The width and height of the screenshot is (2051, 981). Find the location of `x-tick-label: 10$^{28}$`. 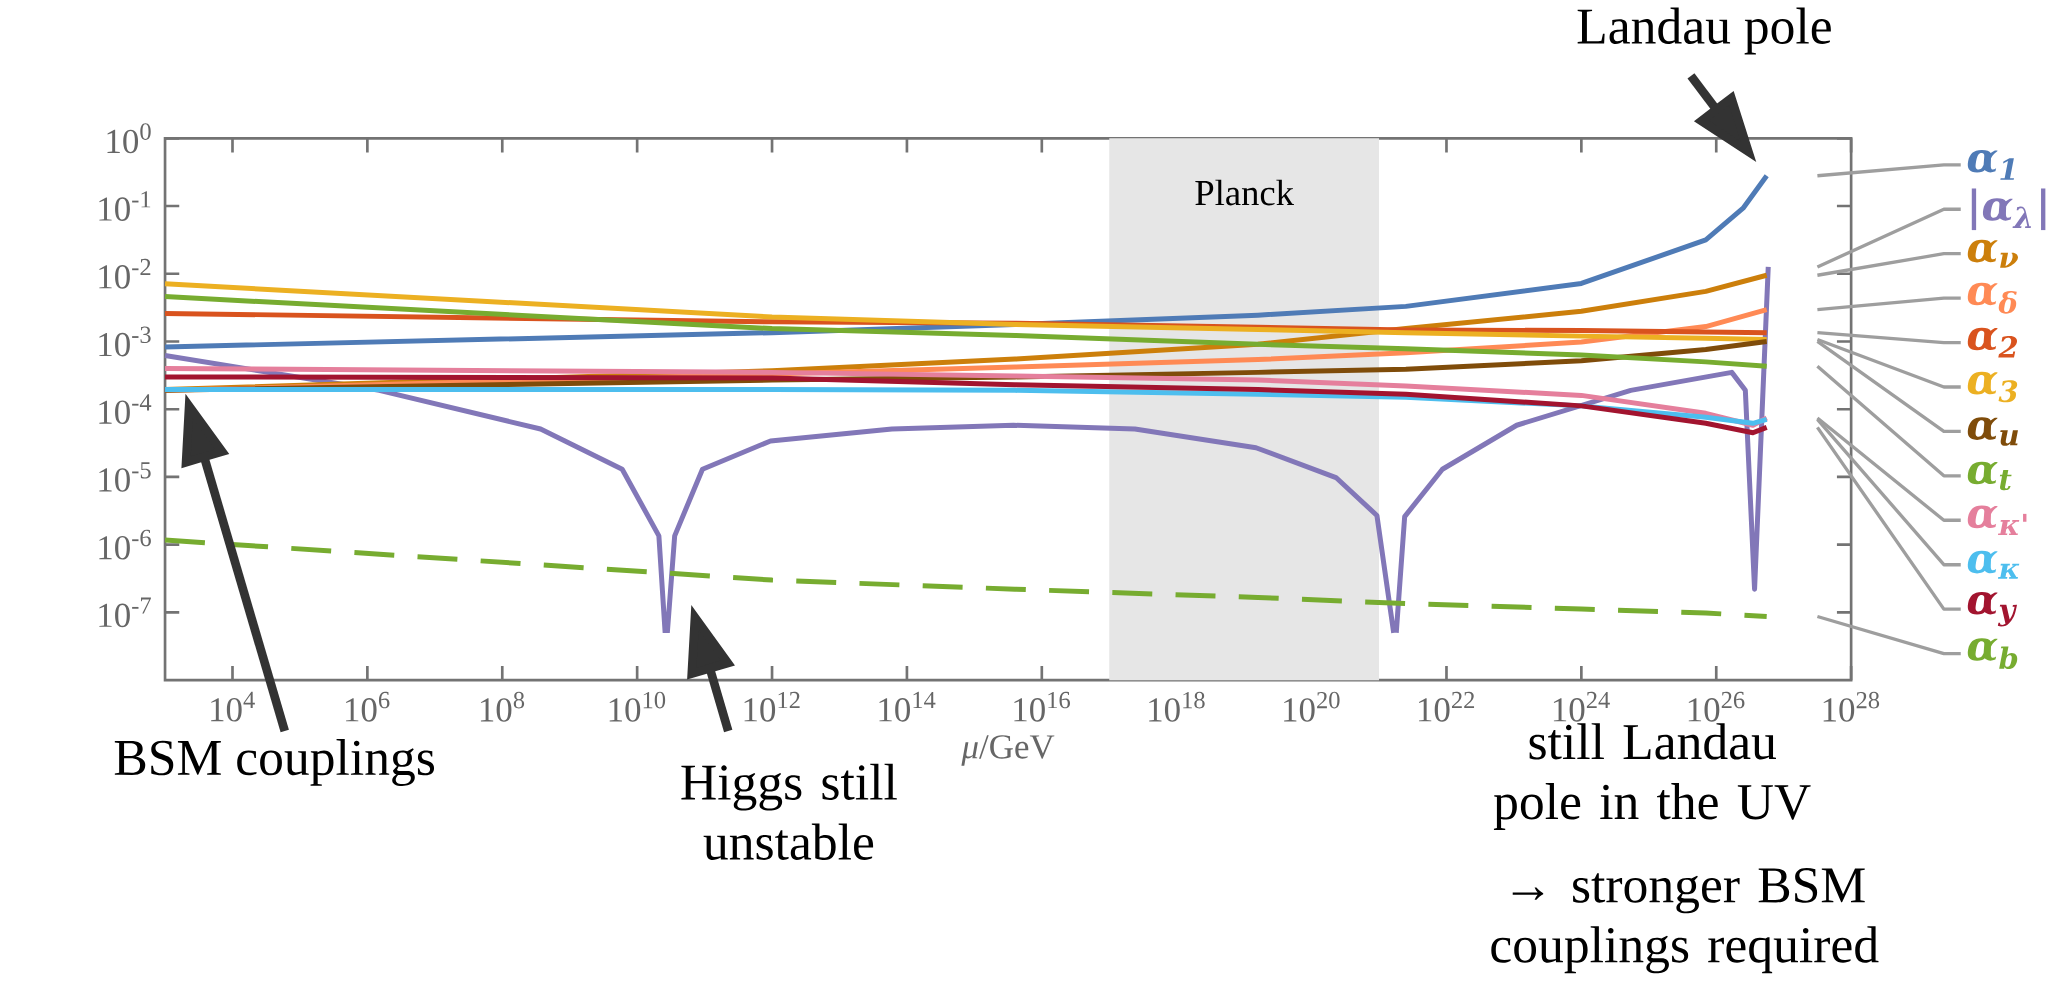

x-tick-label: 10$^{28}$ is located at coordinates (1851, 706).